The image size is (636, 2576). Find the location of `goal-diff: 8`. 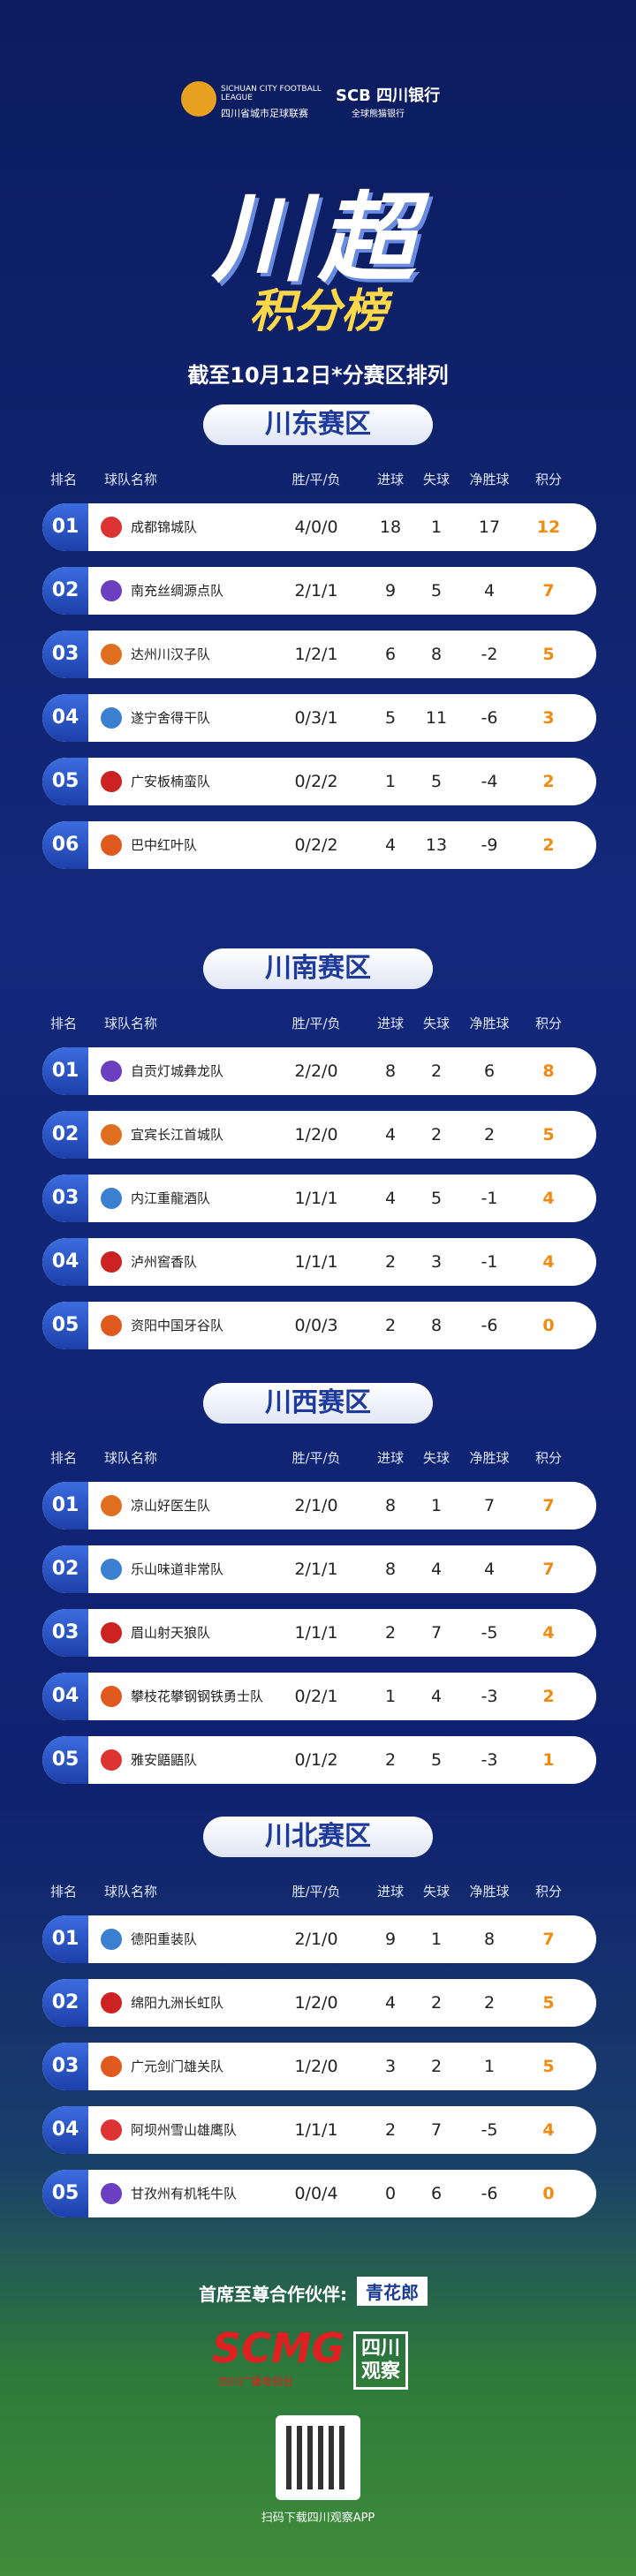

goal-diff: 8 is located at coordinates (489, 1939).